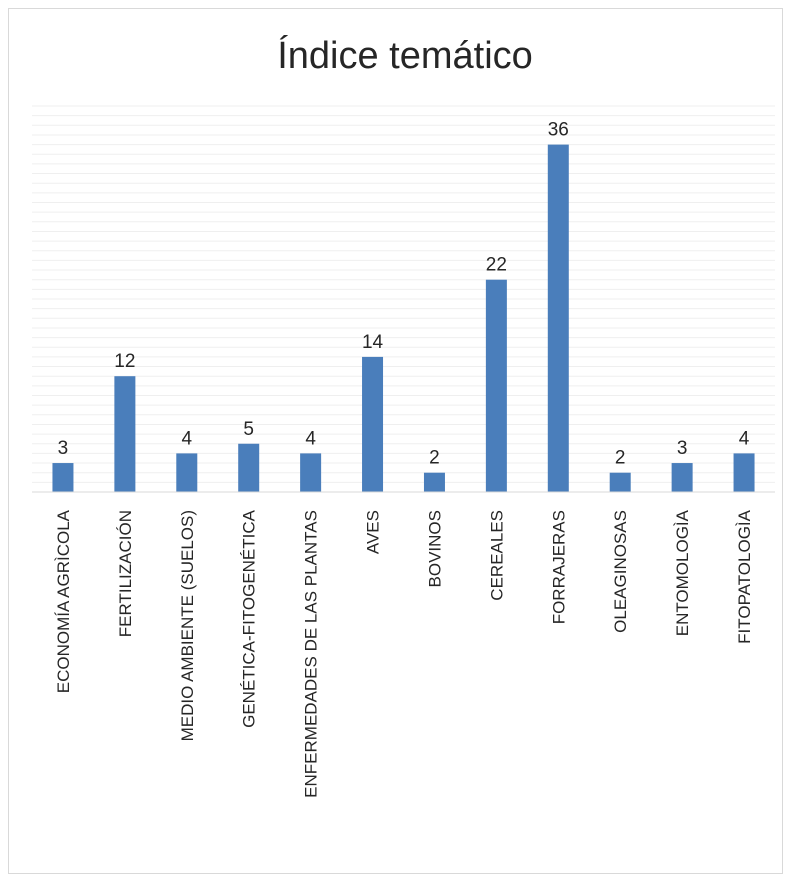 This screenshot has height=880, width=790. I want to click on data-label-3: 5, so click(248, 429).